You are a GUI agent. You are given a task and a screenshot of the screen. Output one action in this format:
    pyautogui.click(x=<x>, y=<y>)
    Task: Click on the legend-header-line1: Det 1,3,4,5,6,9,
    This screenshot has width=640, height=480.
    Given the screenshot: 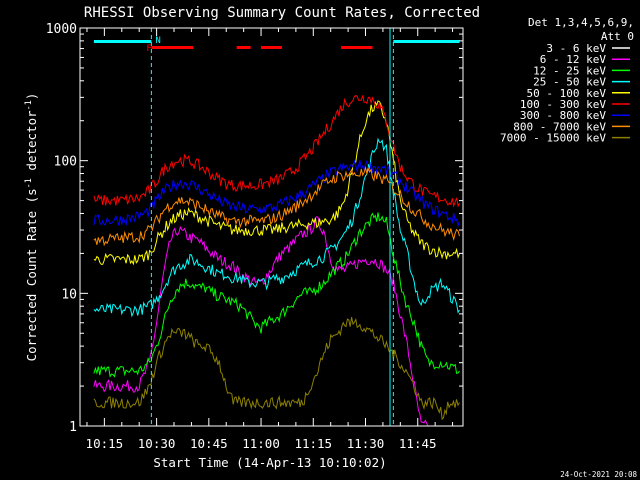 What is the action you would take?
    pyautogui.click(x=581, y=22)
    